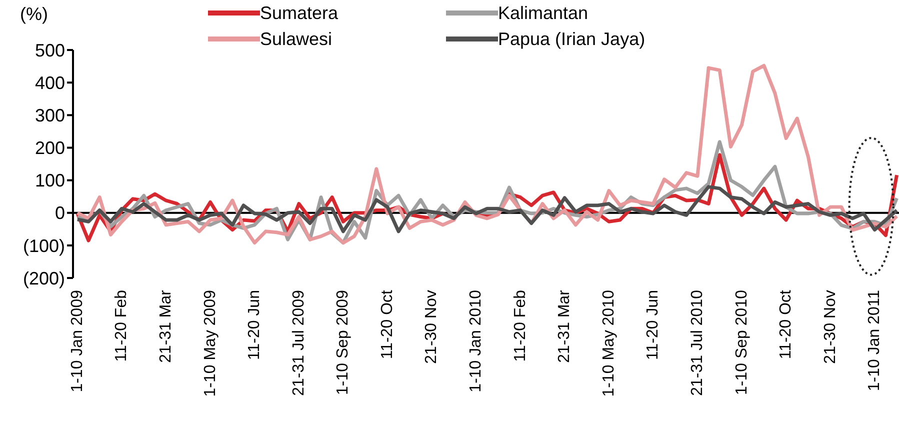 This screenshot has width=899, height=439. What do you see at coordinates (34, 14) in the screenshot?
I see `y-axis-title: (%)` at bounding box center [34, 14].